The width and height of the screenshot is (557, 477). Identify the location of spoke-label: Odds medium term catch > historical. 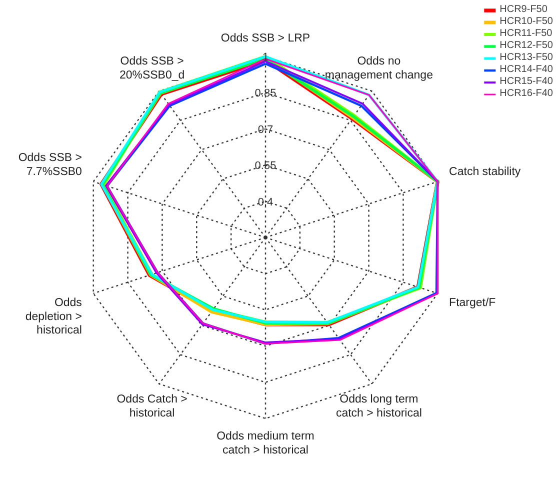
(265, 443).